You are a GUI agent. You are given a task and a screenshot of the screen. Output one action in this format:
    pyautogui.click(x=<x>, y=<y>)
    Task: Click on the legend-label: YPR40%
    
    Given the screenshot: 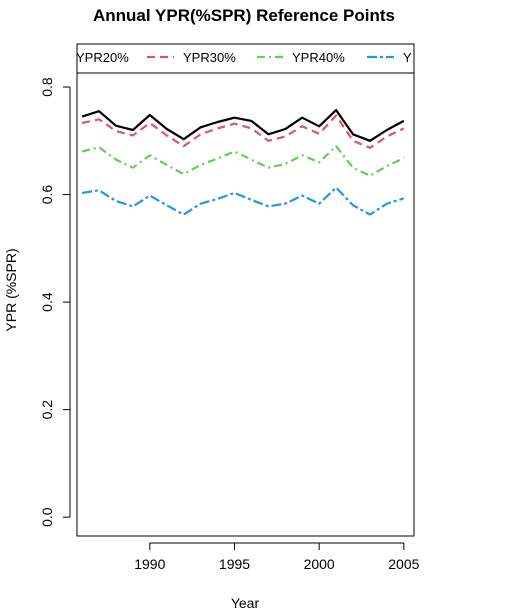 What is the action you would take?
    pyautogui.click(x=318, y=57)
    